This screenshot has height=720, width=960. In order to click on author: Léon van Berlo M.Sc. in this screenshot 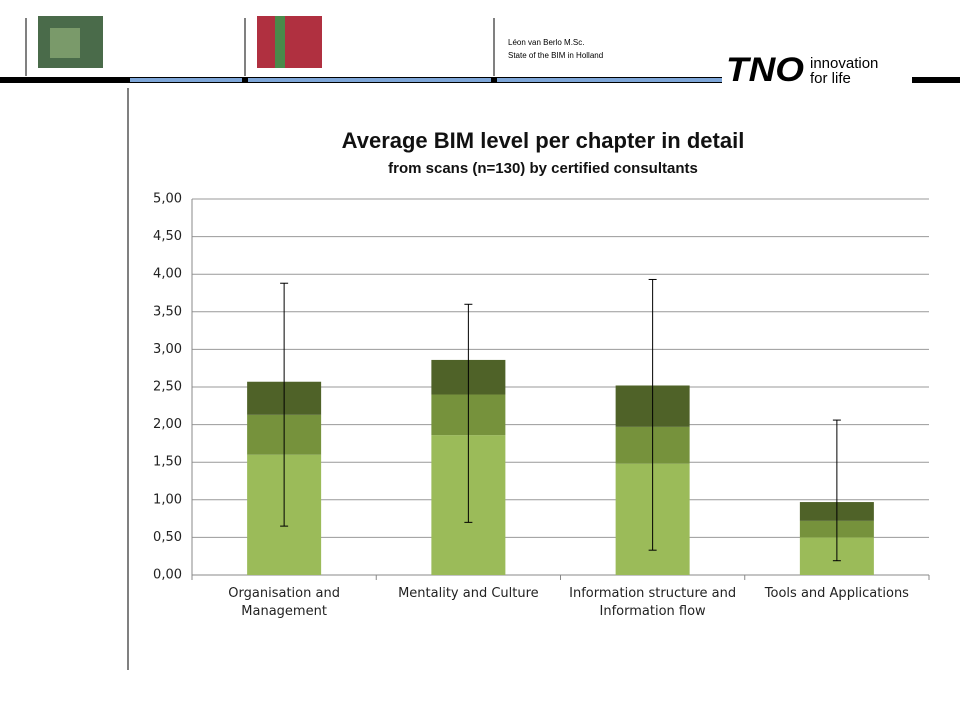, I will do `click(546, 42)`.